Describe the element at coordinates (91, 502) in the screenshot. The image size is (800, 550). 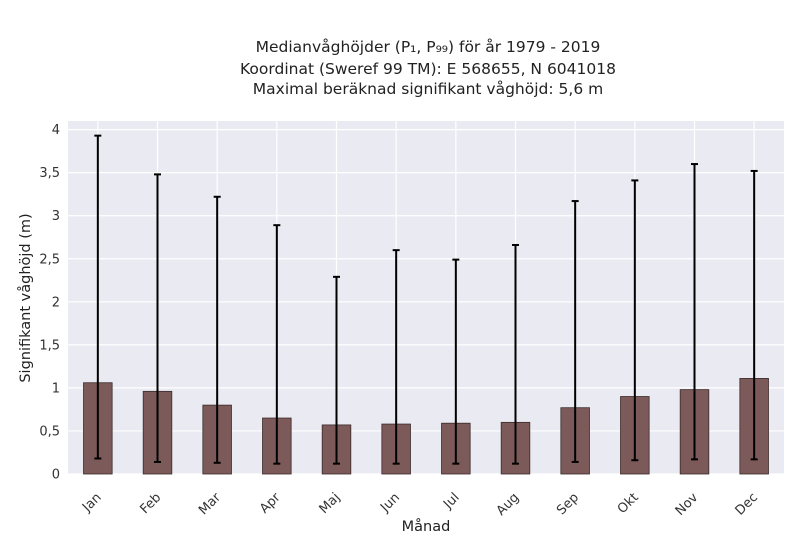
I see `x-tick-label: Jan` at that location.